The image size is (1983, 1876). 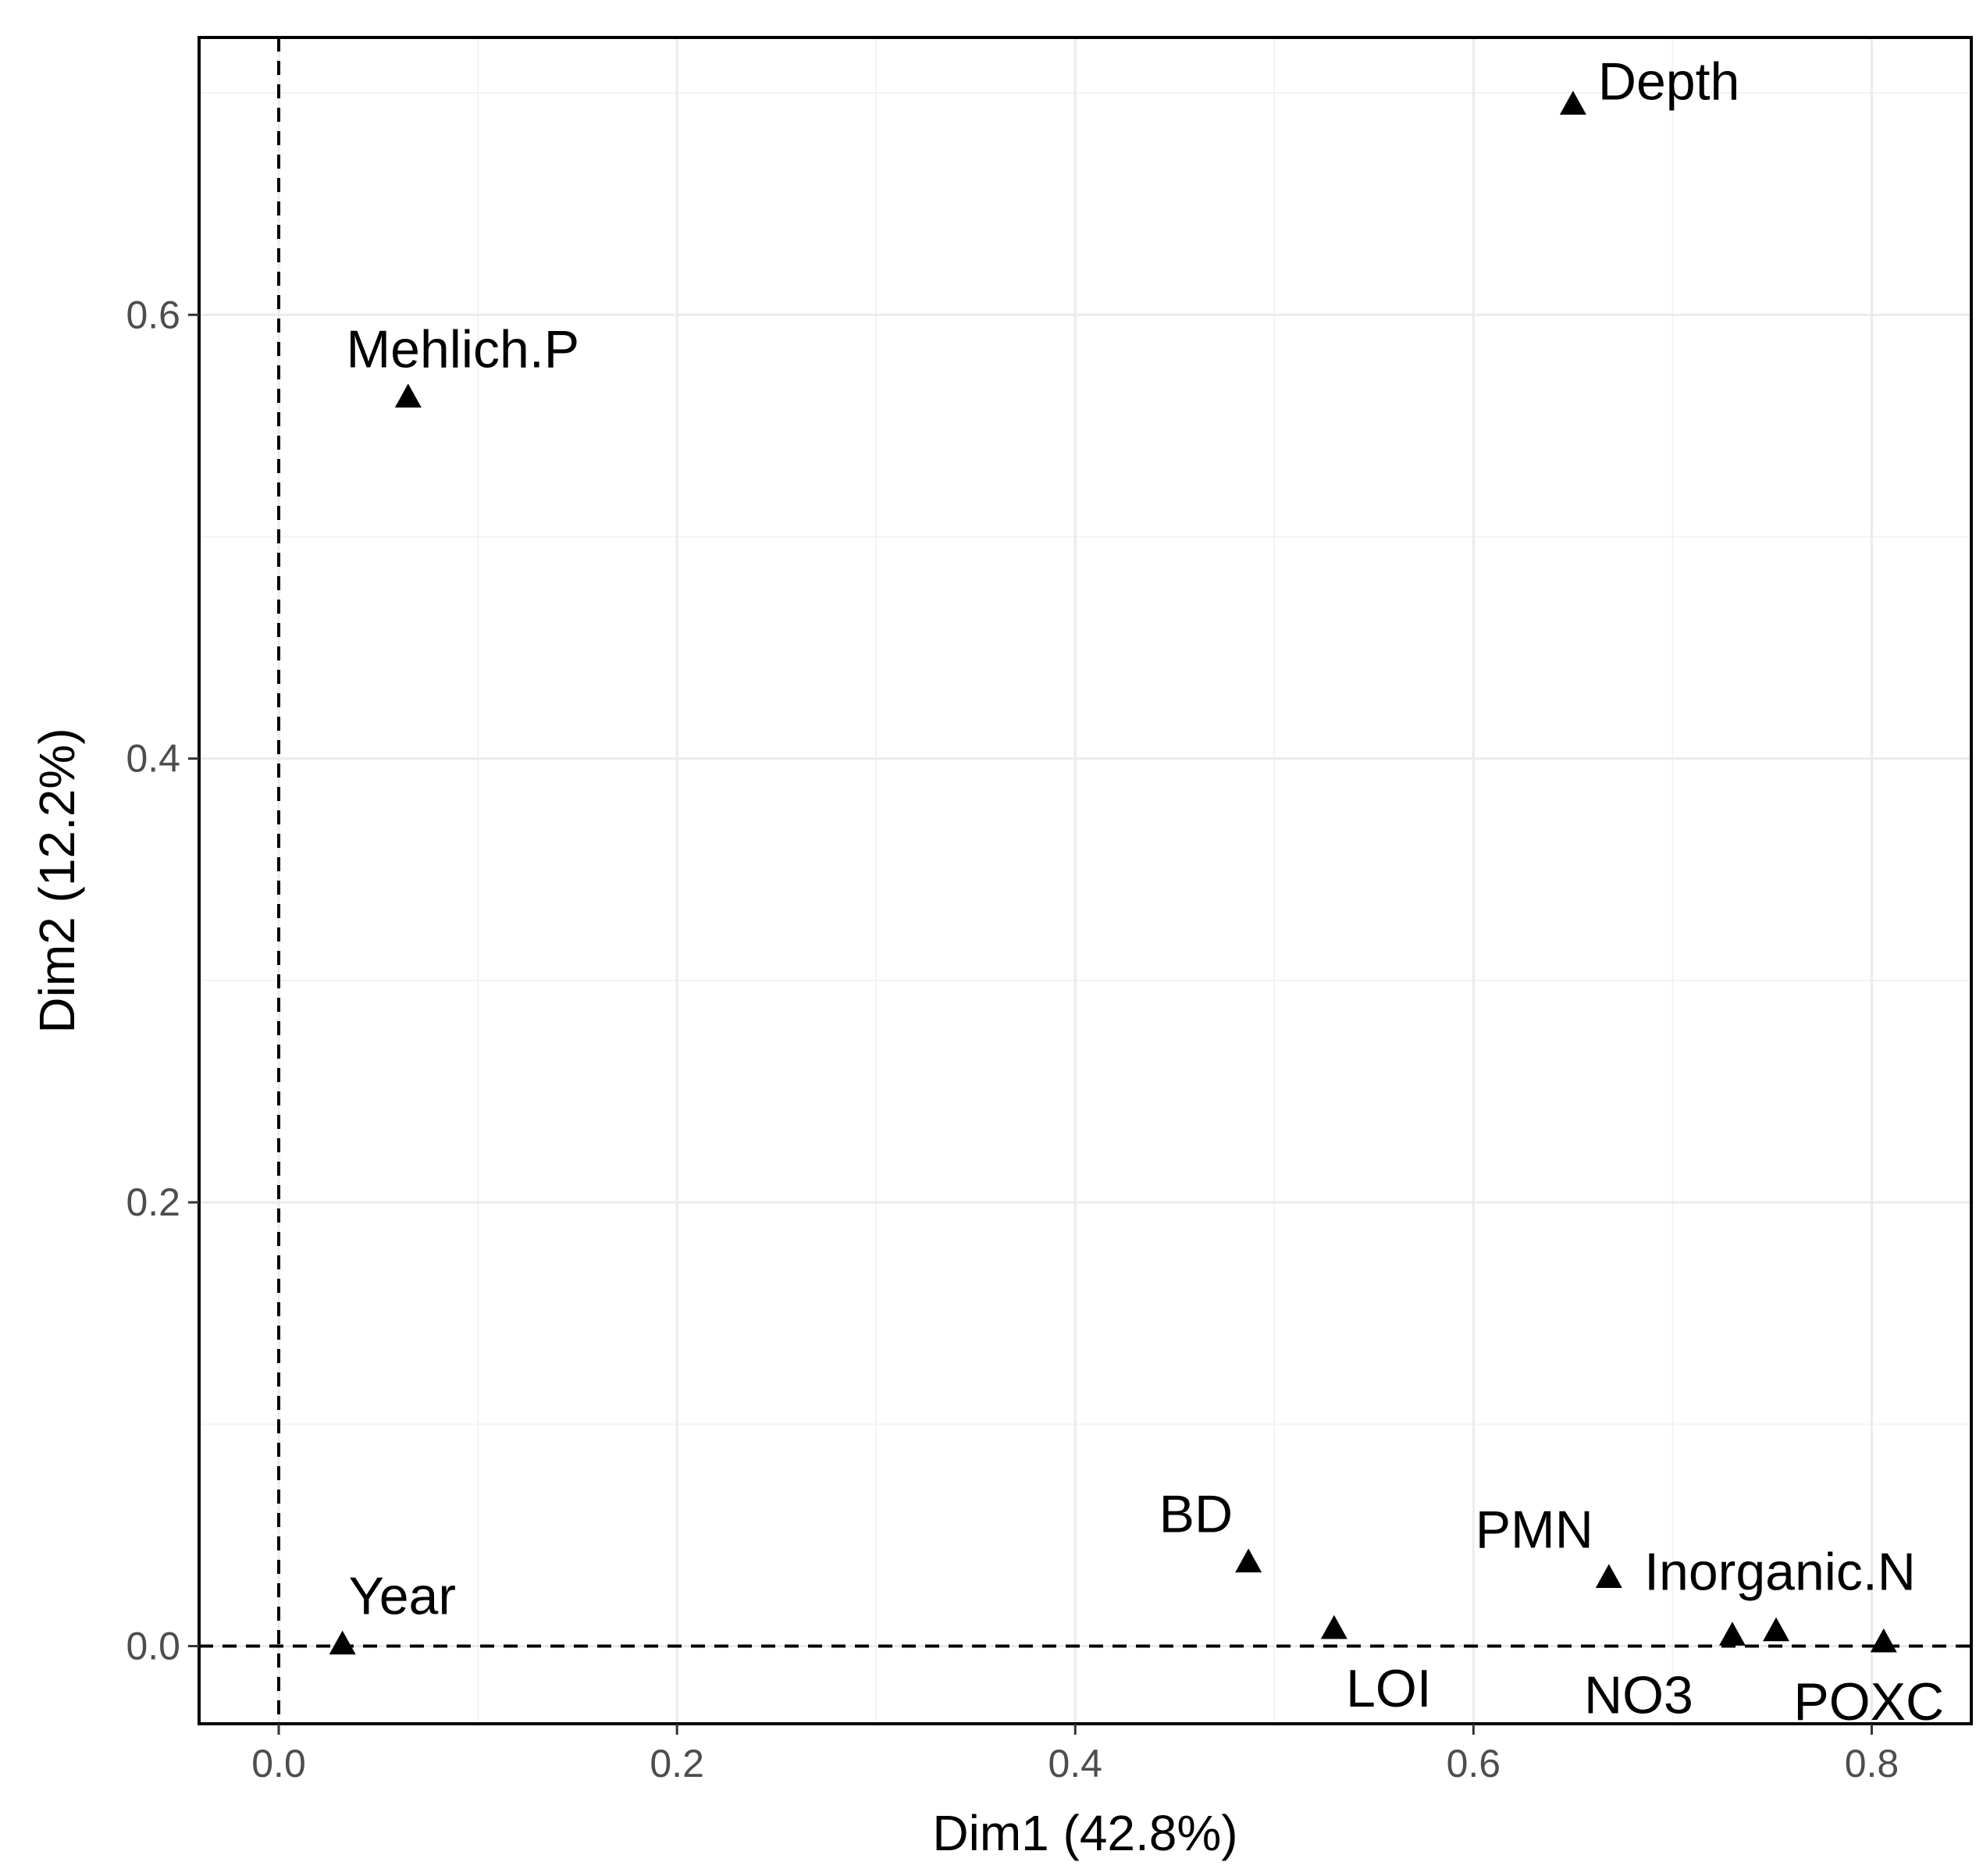 I want to click on point-label: Depth, so click(x=1669, y=81).